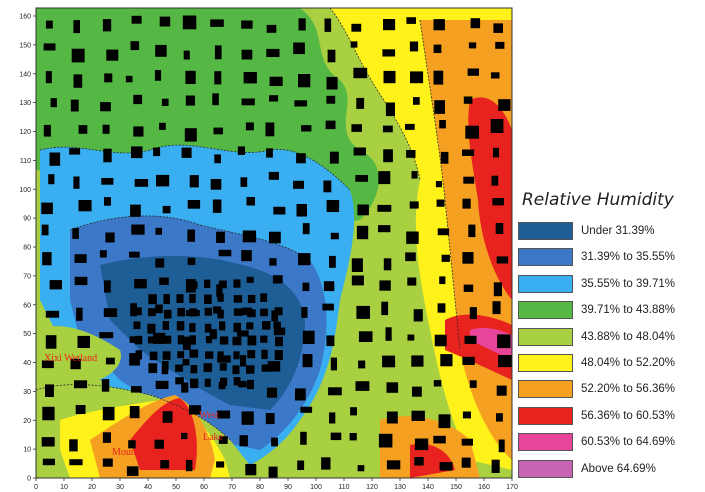 Image resolution: width=705 pixels, height=492 pixels. I want to click on x-tick-label: 100, so click(316, 487).